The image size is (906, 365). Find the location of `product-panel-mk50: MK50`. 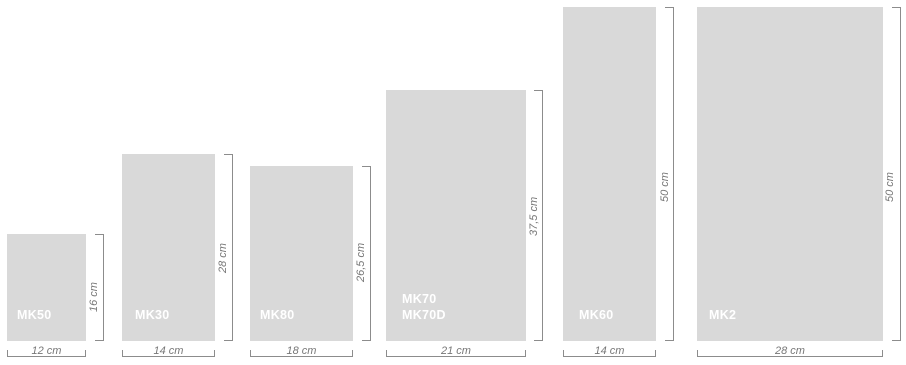

product-panel-mk50: MK50 is located at coordinates (46, 287).